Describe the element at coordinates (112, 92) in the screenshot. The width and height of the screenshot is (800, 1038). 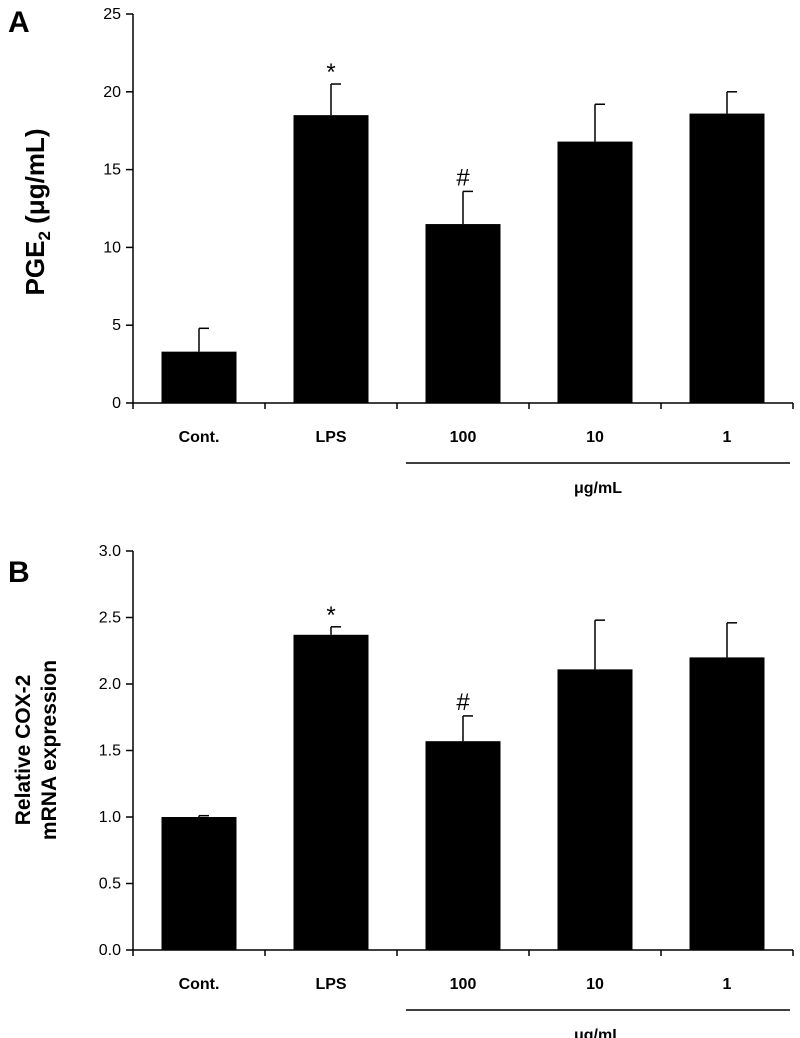
I see `panel-a-y-tick-label: 20` at that location.